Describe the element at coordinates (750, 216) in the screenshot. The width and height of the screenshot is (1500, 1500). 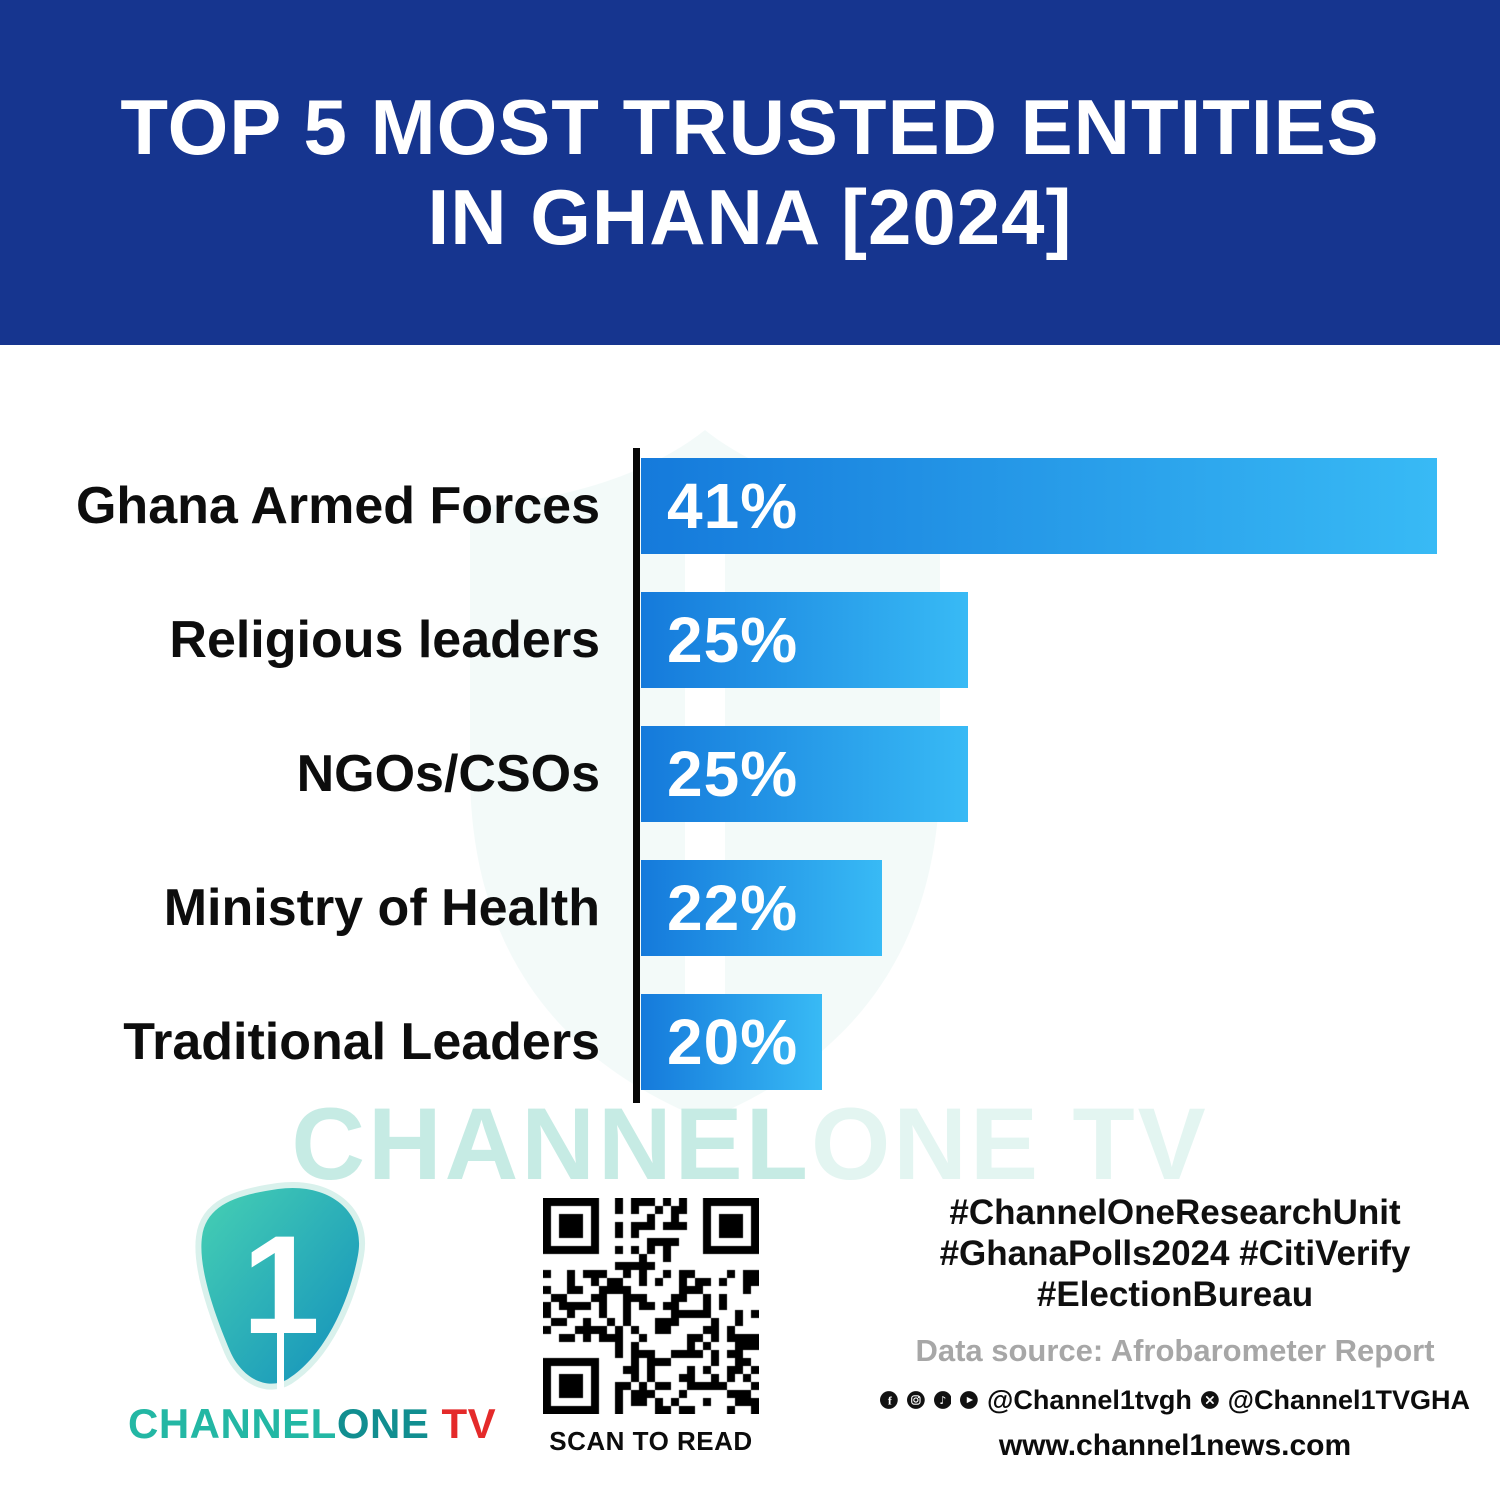
I see `page-title-line2: IN GHANA [2024]` at that location.